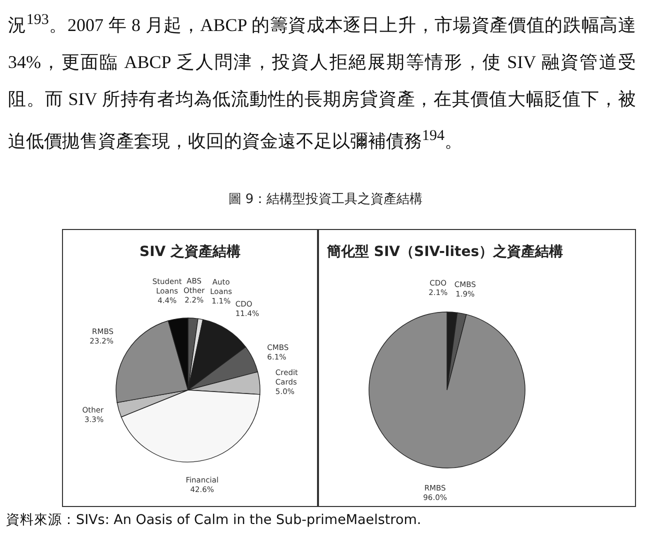 This screenshot has height=533, width=651. What do you see at coordinates (445, 251) in the screenshot?
I see `chart-title: 簡化型 SIV（SIV-lites）之資產結構` at bounding box center [445, 251].